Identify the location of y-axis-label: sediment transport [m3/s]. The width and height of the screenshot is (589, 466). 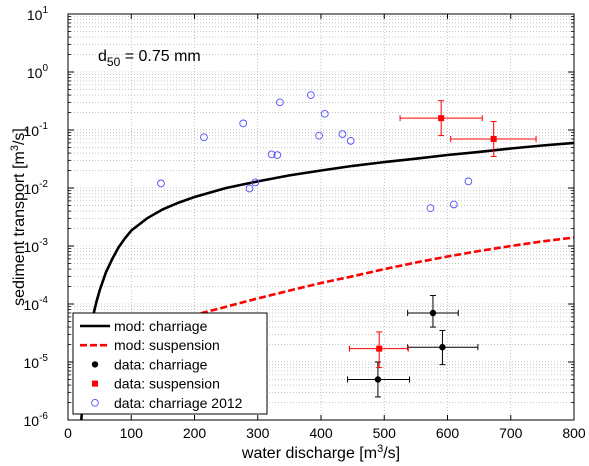
(18, 217).